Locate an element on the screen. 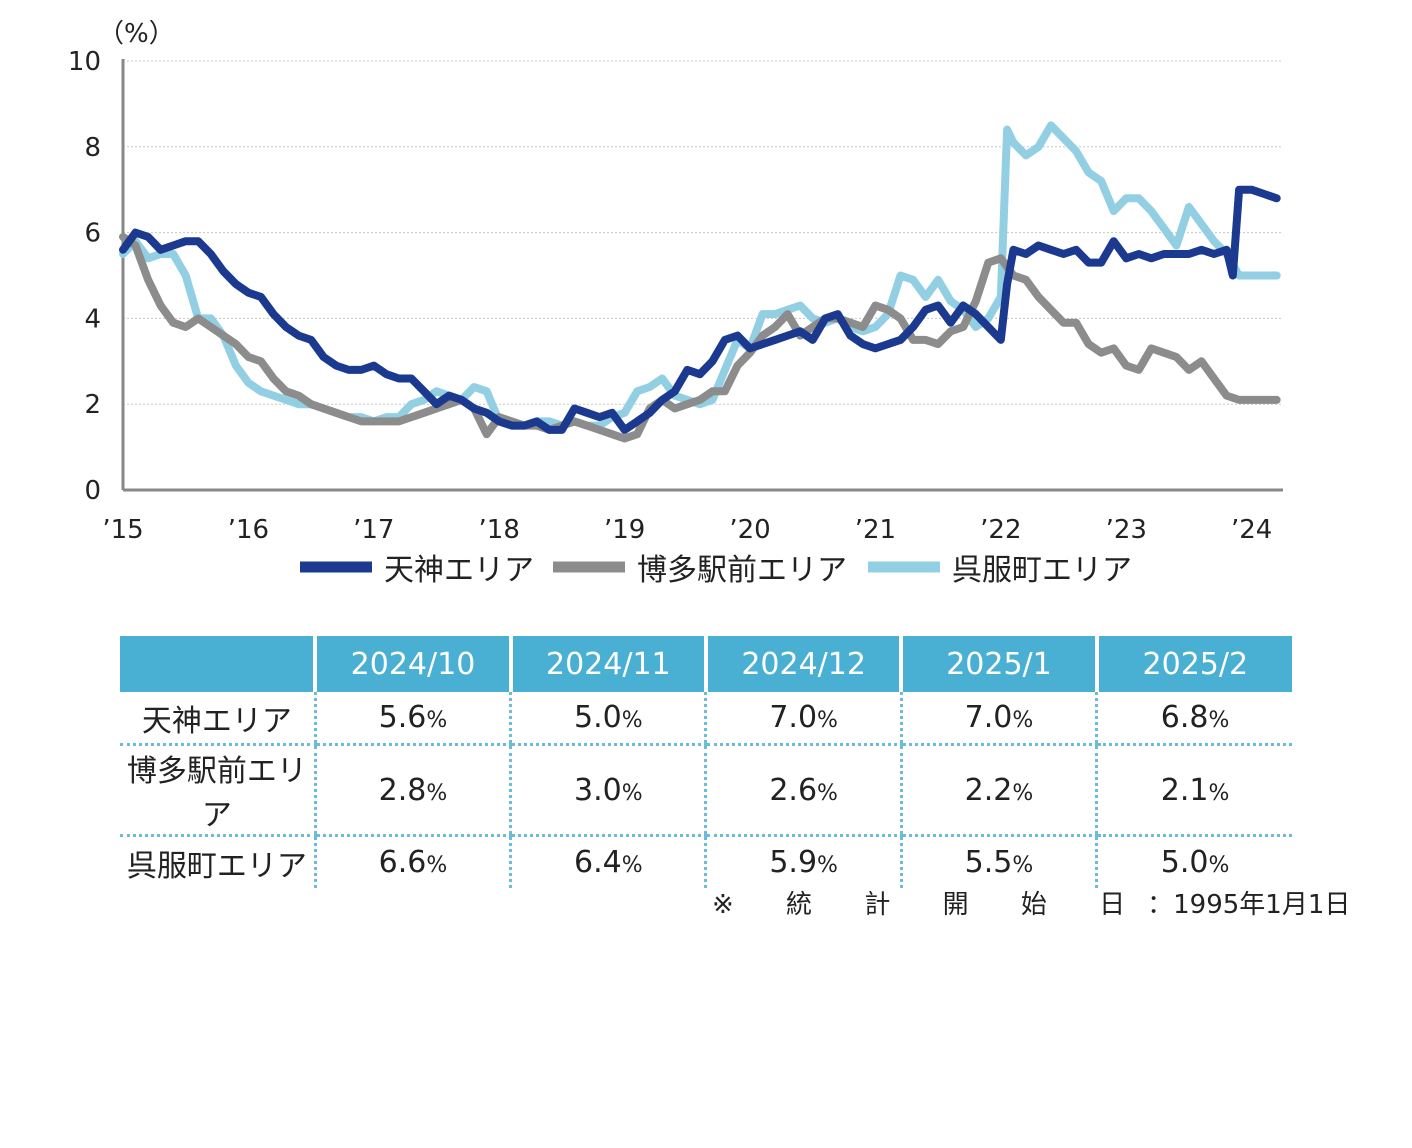 Image resolution: width=1412 pixels, height=1148 pixels. footnote: ※ 統 計 開 始 日：1995年1月1日 is located at coordinates (1031, 902).